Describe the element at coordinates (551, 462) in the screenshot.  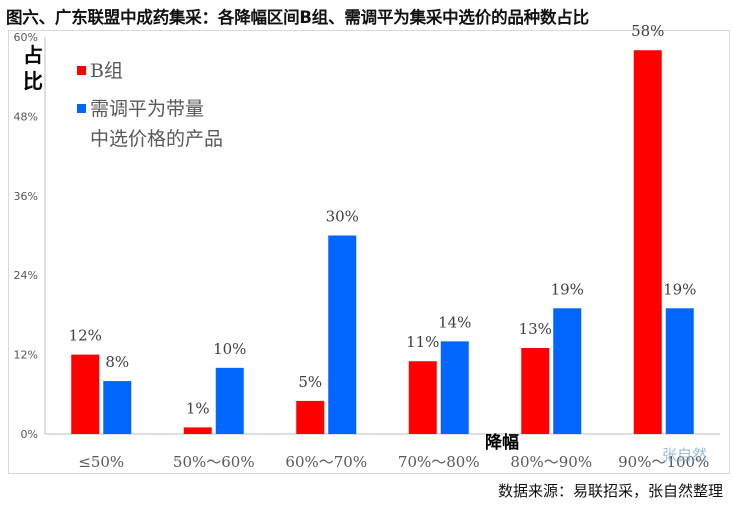
I see `x-tick-label: 80%～90%` at that location.